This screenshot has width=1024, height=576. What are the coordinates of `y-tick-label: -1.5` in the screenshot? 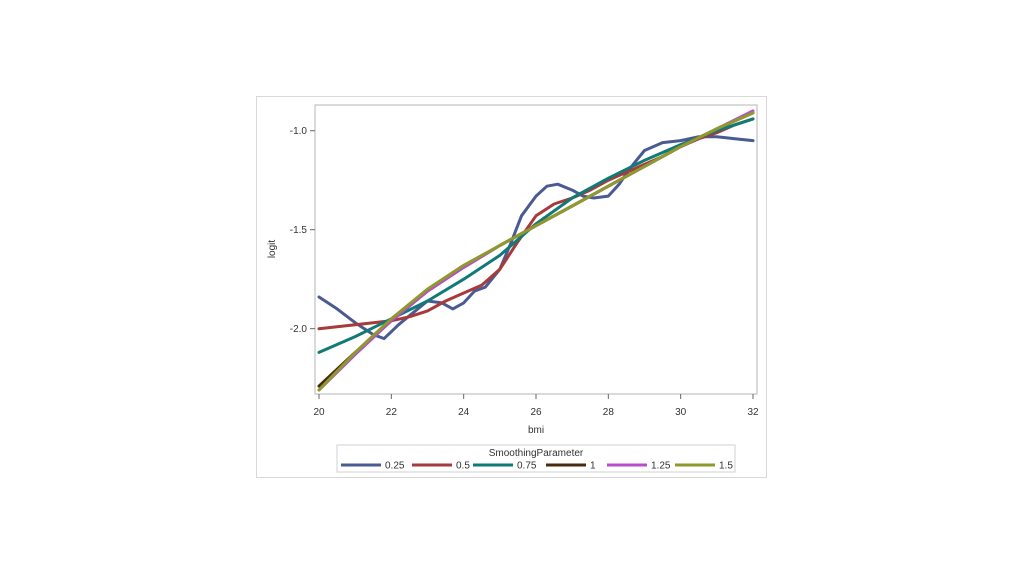 It's located at (299, 230).